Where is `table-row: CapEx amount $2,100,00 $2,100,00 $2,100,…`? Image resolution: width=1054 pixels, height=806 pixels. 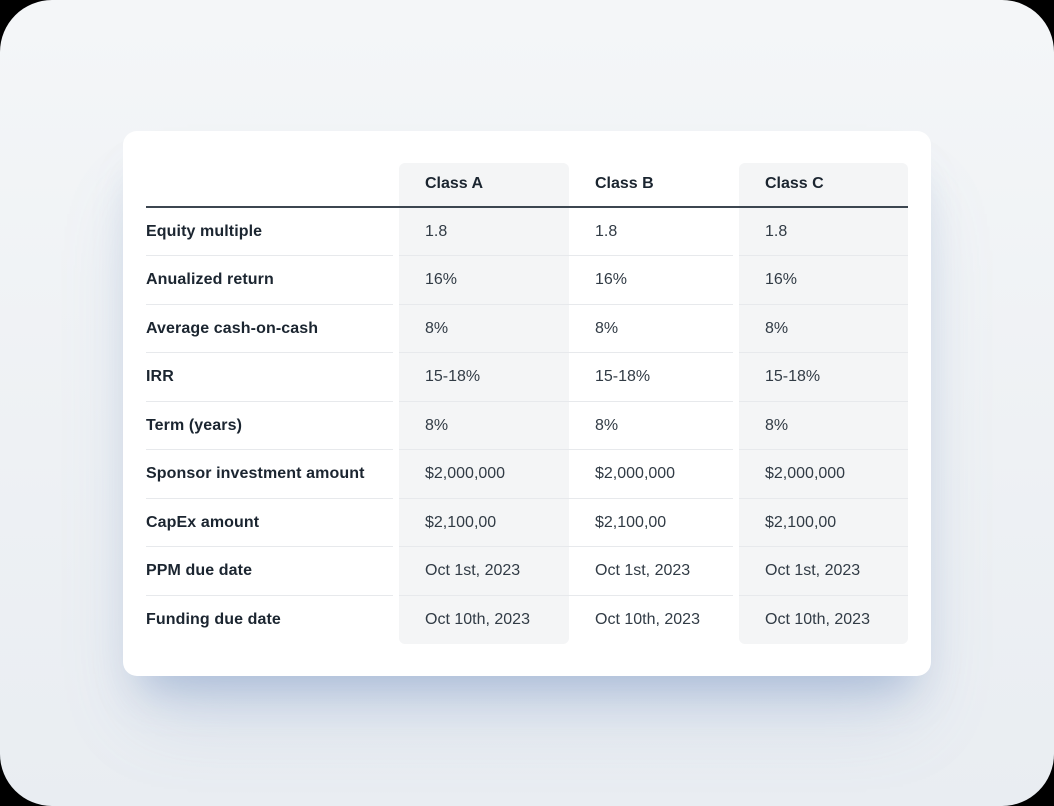 table-row: CapEx amount $2,100,00 $2,100,00 $2,100,… is located at coordinates (527, 523).